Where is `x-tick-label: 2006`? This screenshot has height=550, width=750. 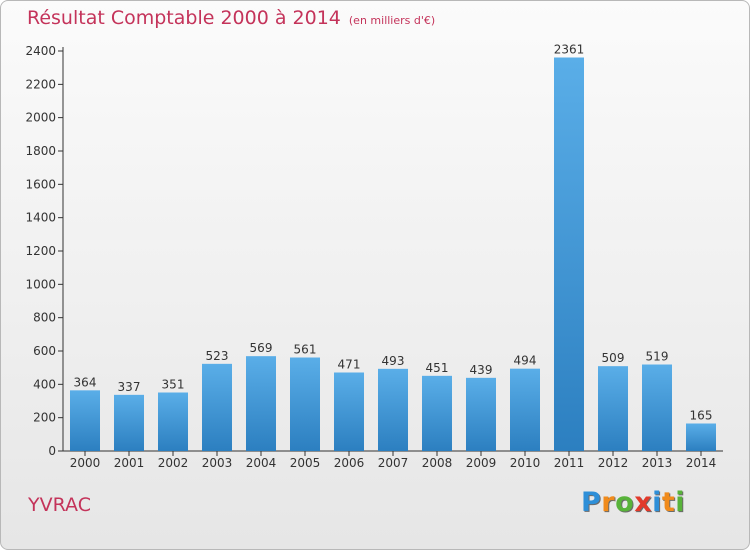
x-tick-label: 2006 is located at coordinates (349, 463).